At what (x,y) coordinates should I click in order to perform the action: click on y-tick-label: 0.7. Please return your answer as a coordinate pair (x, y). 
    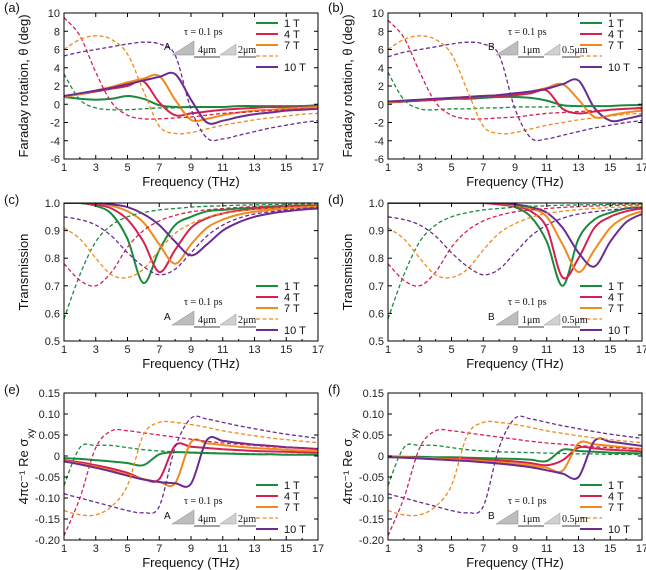
    Looking at the image, I should click on (376, 287).